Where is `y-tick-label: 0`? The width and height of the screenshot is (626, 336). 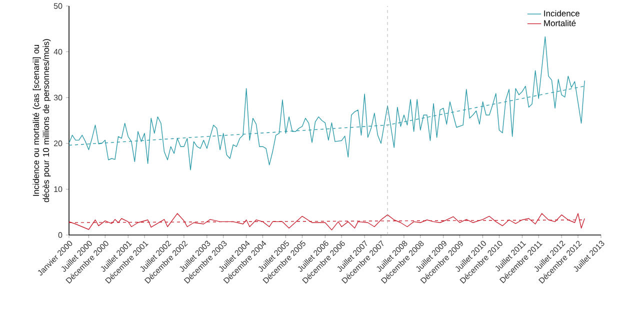 y-tick-label: 0 is located at coordinates (60, 235).